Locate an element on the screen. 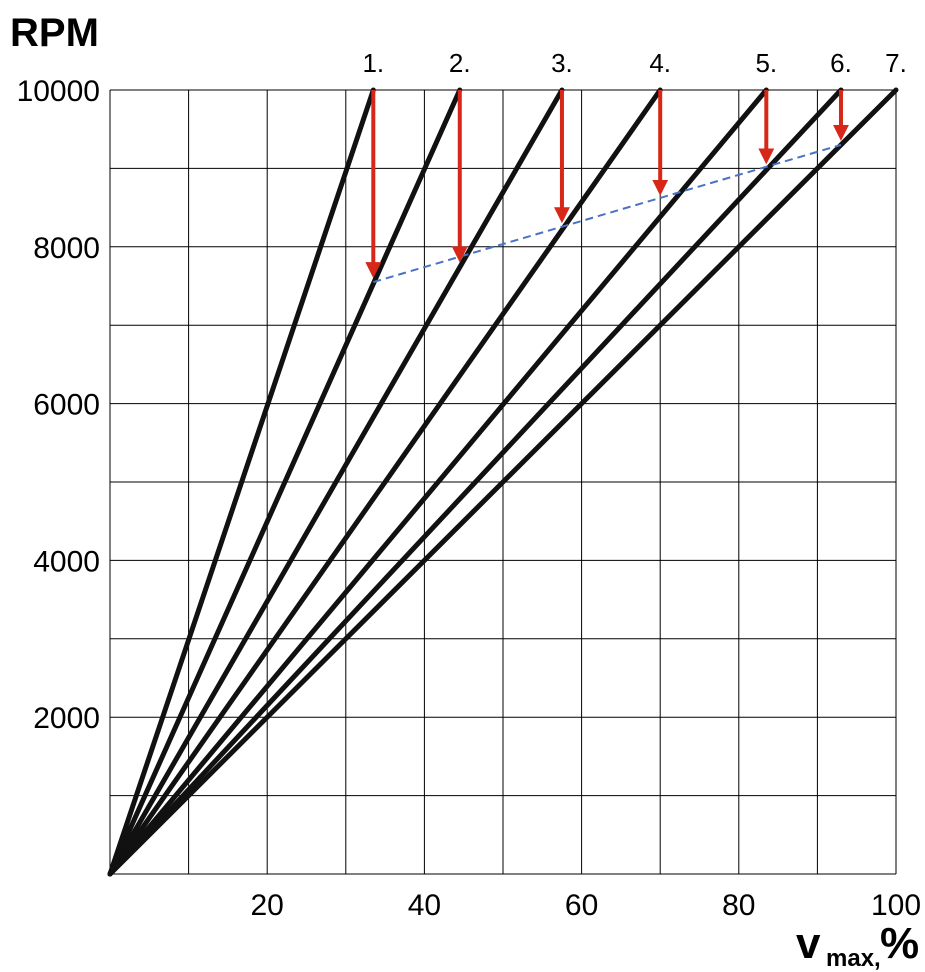  y-tick-label: 2000 is located at coordinates (66, 718).